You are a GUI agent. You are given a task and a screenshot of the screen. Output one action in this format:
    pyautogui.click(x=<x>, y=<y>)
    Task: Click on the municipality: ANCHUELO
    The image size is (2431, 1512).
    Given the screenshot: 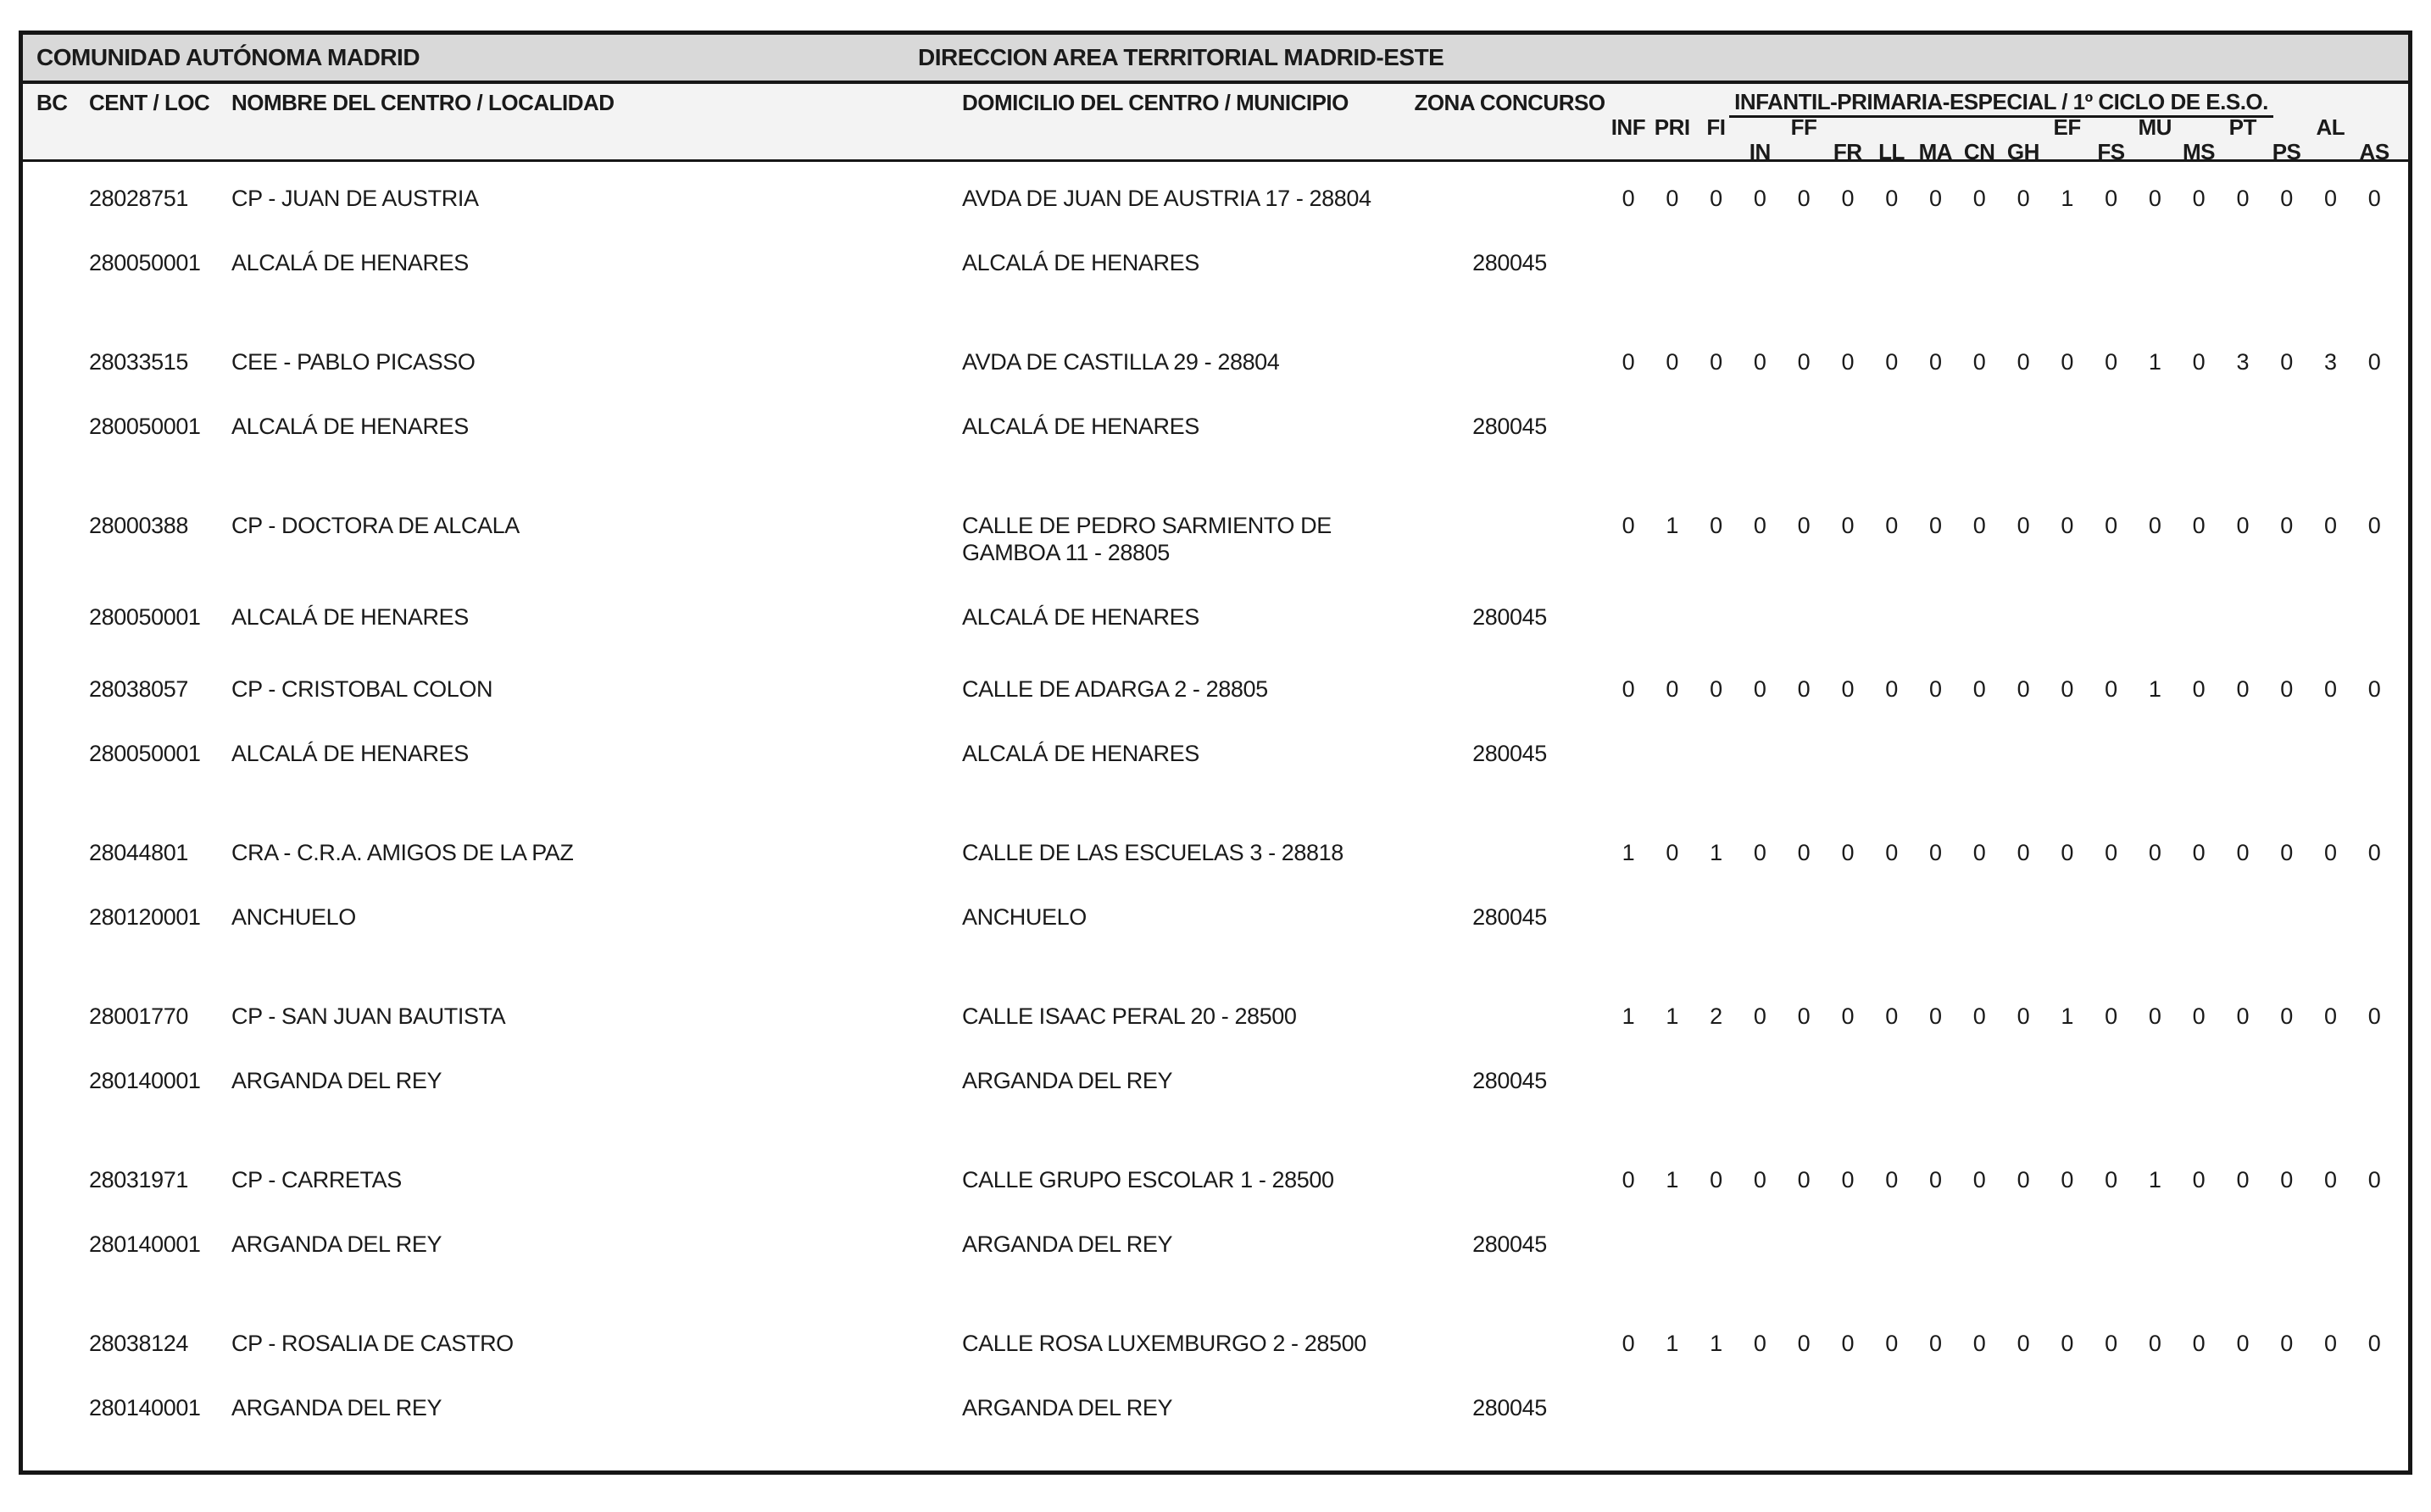 What is the action you would take?
    pyautogui.click(x=1024, y=917)
    